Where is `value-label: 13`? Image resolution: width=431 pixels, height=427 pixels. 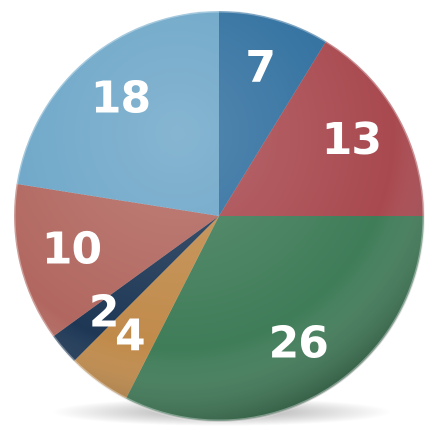 value-label: 13 is located at coordinates (351, 139).